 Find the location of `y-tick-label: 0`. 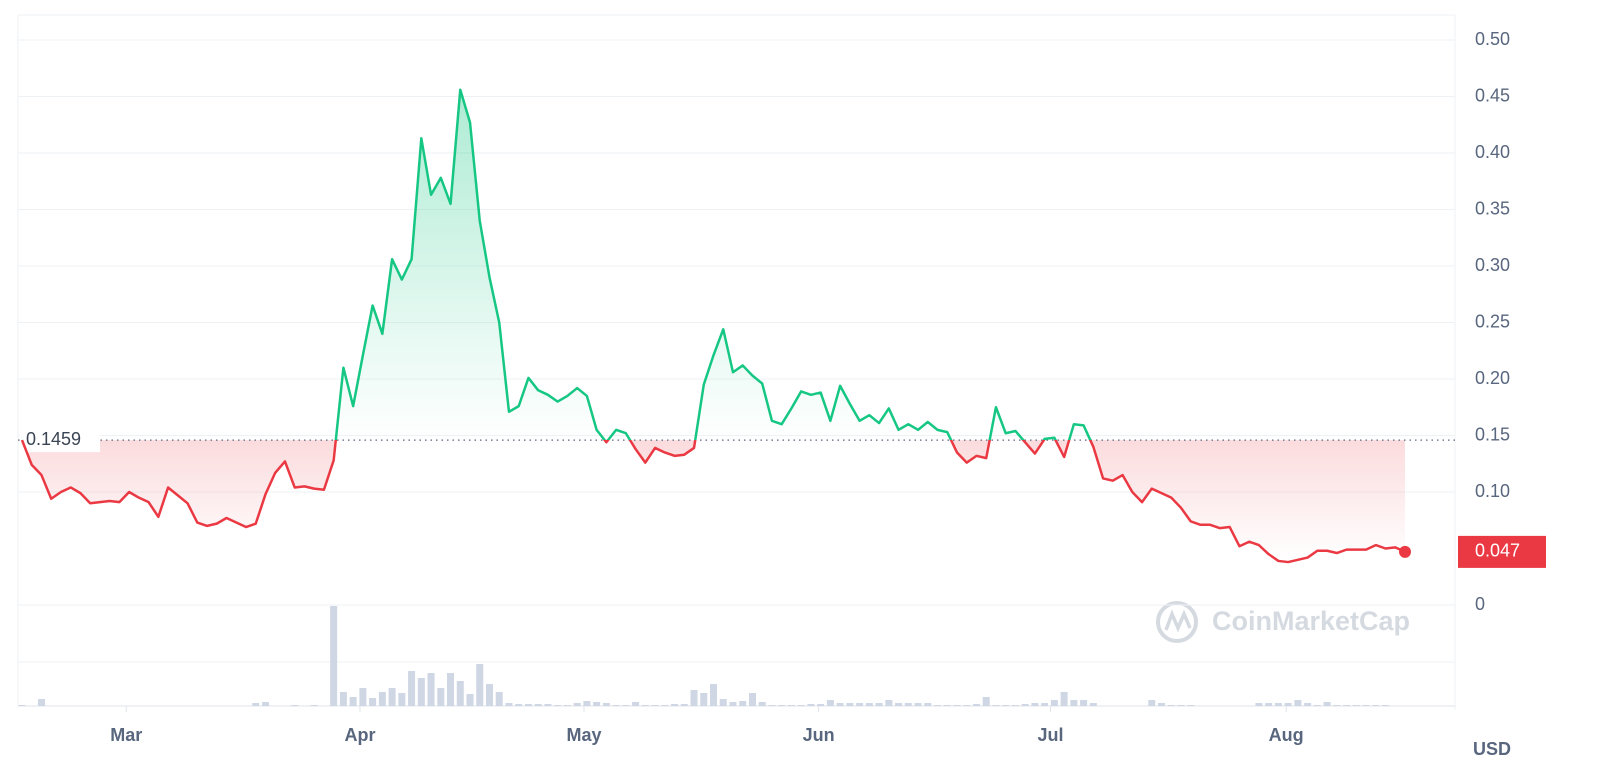

y-tick-label: 0 is located at coordinates (1480, 604).